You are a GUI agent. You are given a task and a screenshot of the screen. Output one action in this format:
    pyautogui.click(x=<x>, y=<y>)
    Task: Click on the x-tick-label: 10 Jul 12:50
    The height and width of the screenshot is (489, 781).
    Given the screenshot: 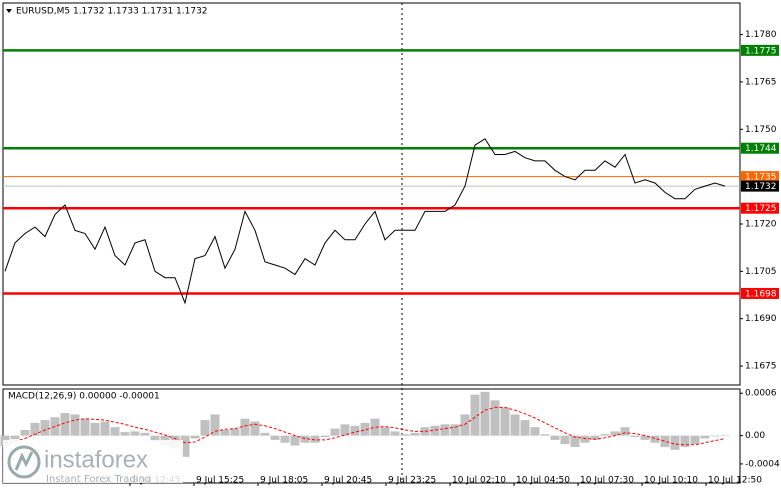 What is the action you would take?
    pyautogui.click(x=735, y=481)
    